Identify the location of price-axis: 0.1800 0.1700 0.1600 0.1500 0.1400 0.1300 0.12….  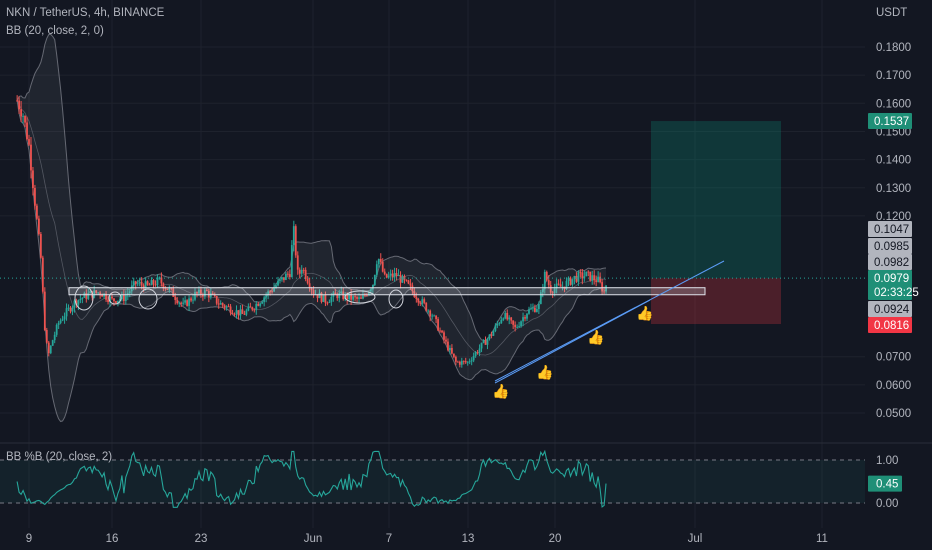
(893, 231).